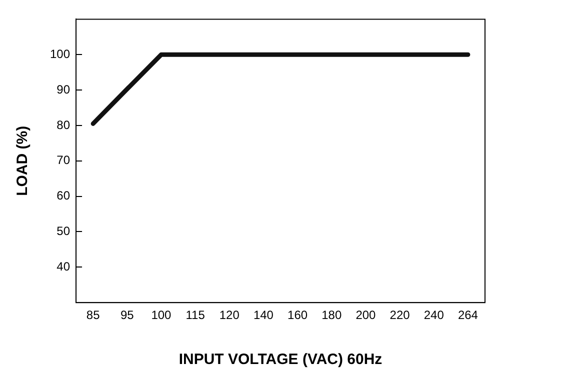 This screenshot has height=383, width=565. I want to click on x-tick-label: 120, so click(229, 315).